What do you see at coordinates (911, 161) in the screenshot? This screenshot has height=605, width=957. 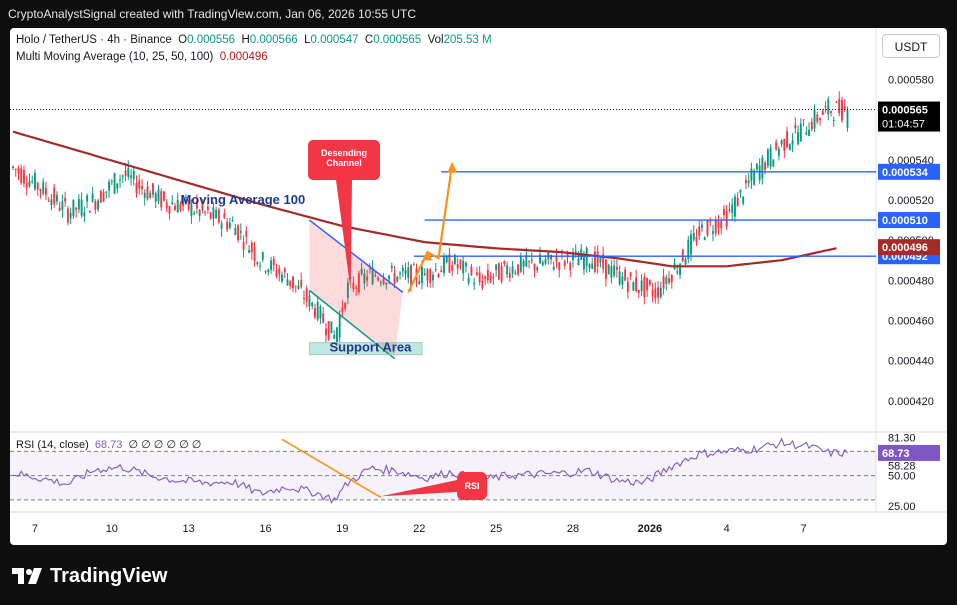 I see `price-axis-tick-label: 0.000540` at bounding box center [911, 161].